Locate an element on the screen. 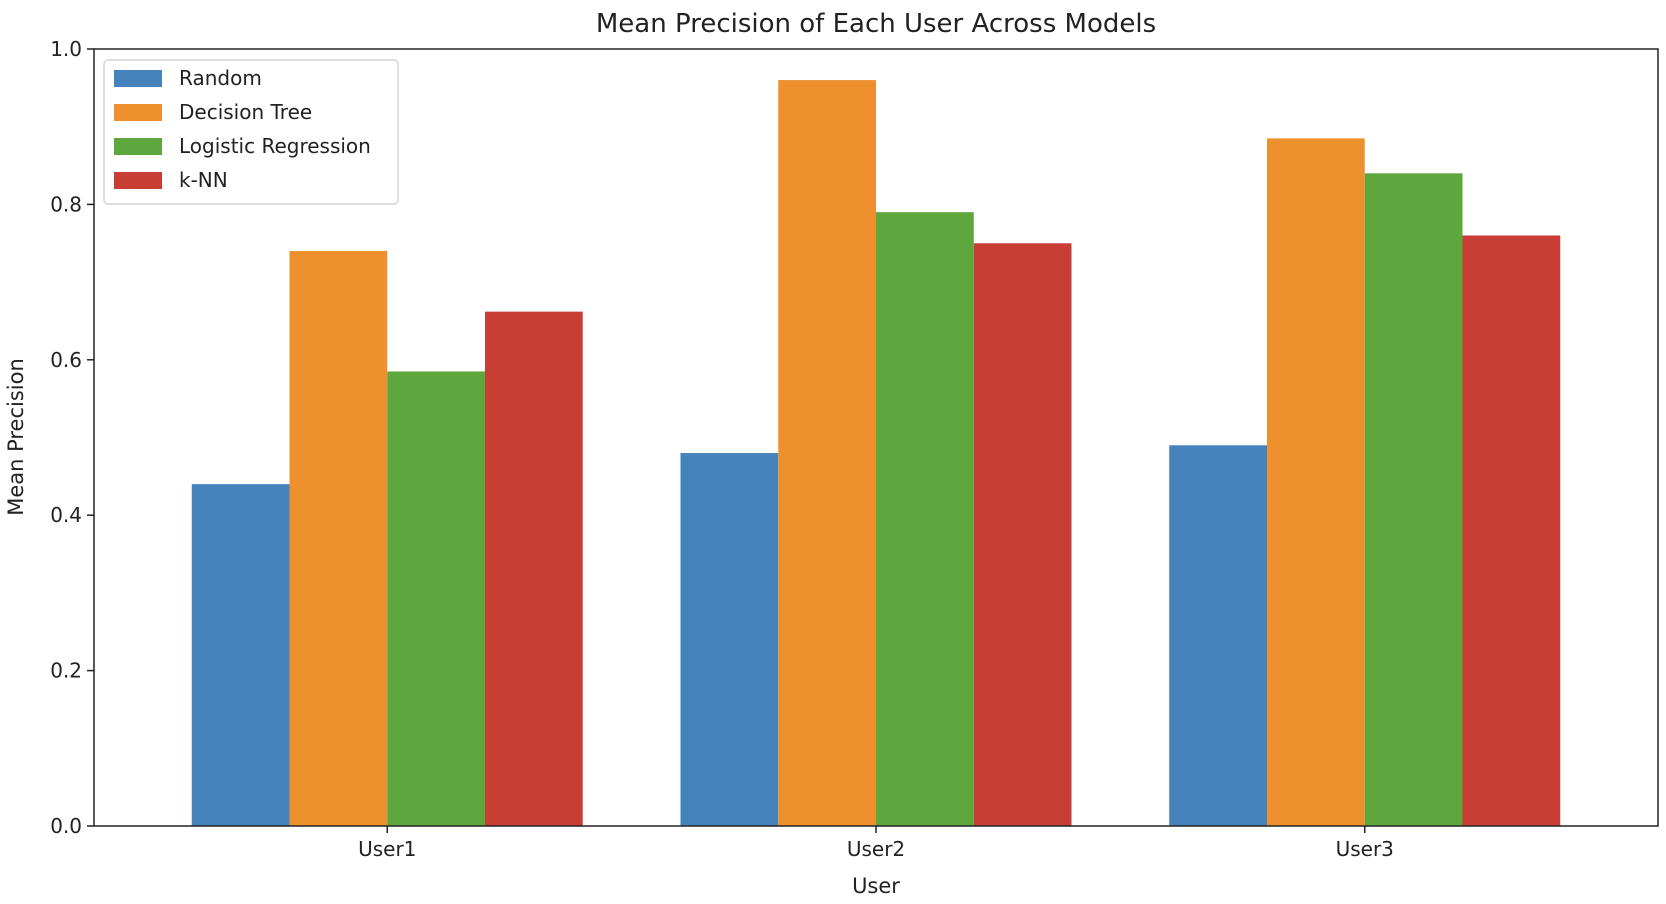  legend-swatch-logistic-regression is located at coordinates (138, 146).